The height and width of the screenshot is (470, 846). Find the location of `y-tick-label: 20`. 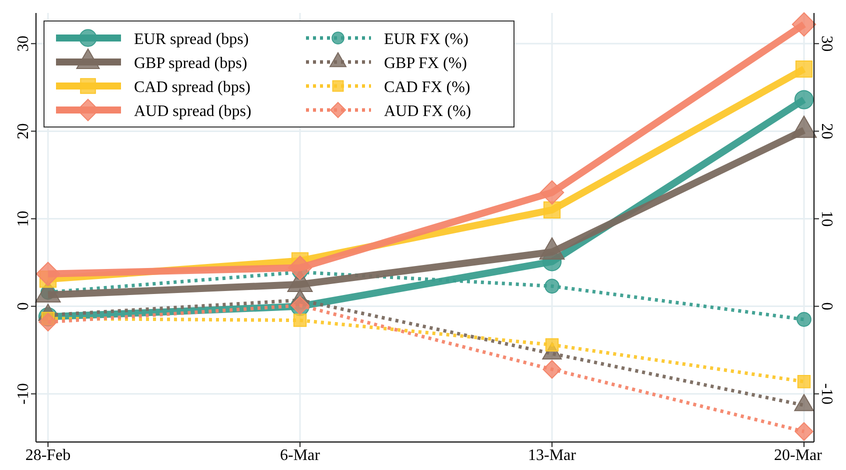

y-tick-label: 20 is located at coordinates (23, 131).